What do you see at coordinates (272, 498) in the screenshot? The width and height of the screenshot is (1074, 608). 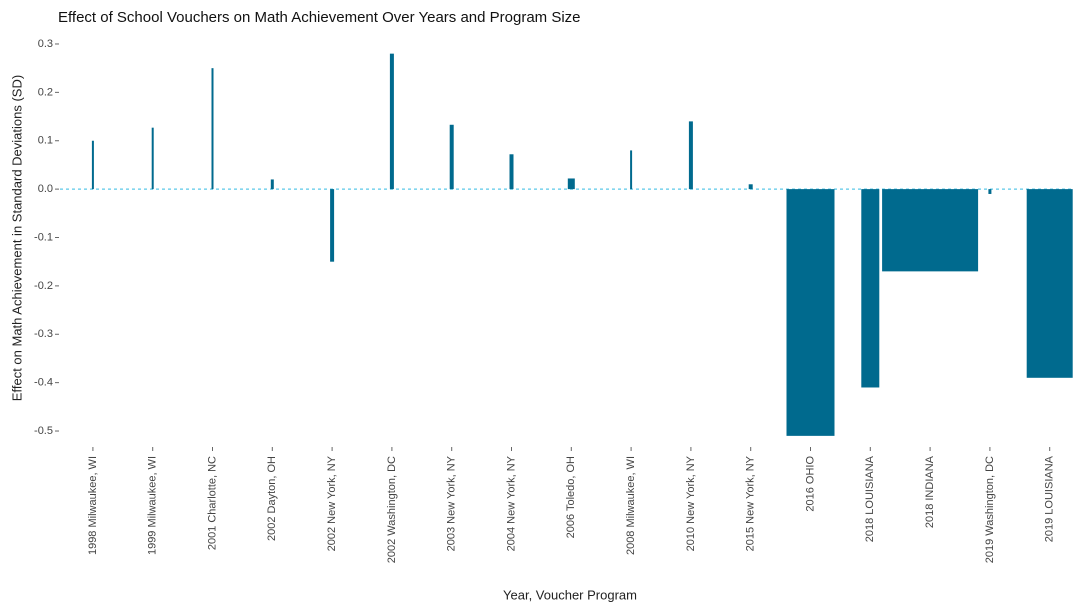 I see `x-tick-label: 2002 Dayton, OH` at bounding box center [272, 498].